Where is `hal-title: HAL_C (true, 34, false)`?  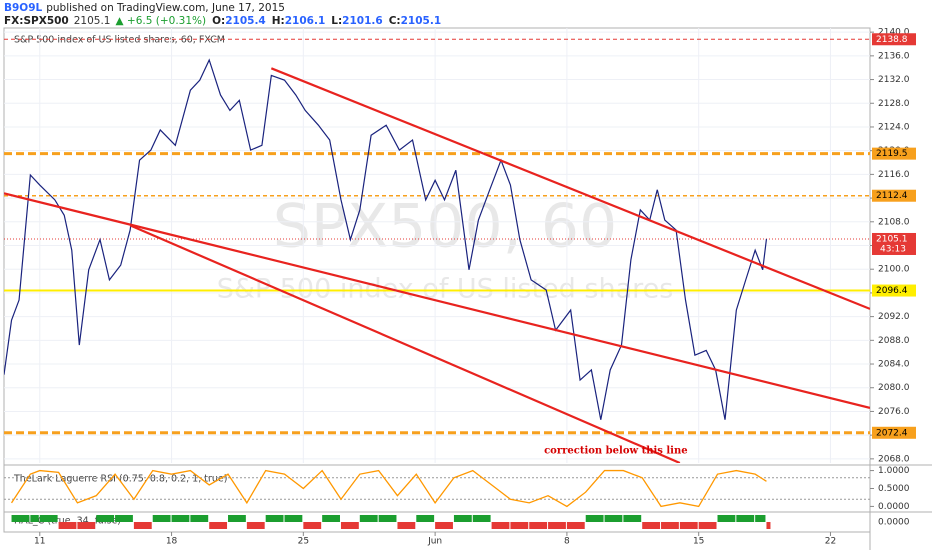
hal-title: HAL_C (true, 34, false) is located at coordinates (67, 521).